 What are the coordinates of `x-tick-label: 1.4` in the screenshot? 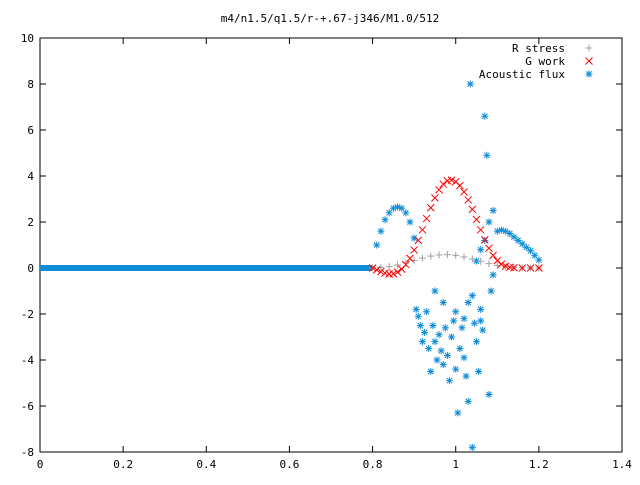 It's located at (622, 464).